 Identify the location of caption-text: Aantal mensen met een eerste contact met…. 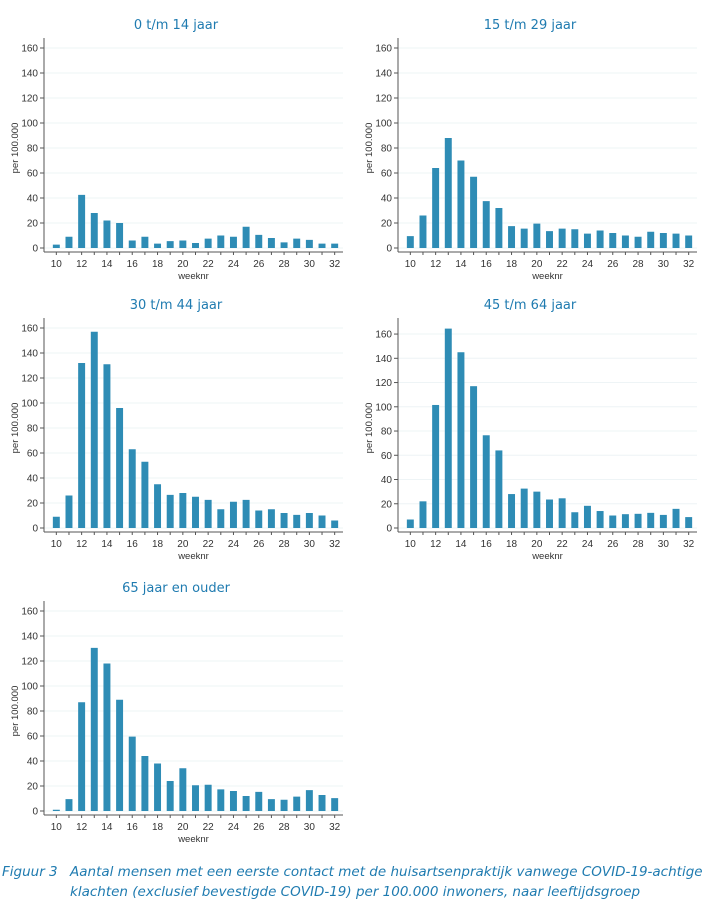
(386, 882).